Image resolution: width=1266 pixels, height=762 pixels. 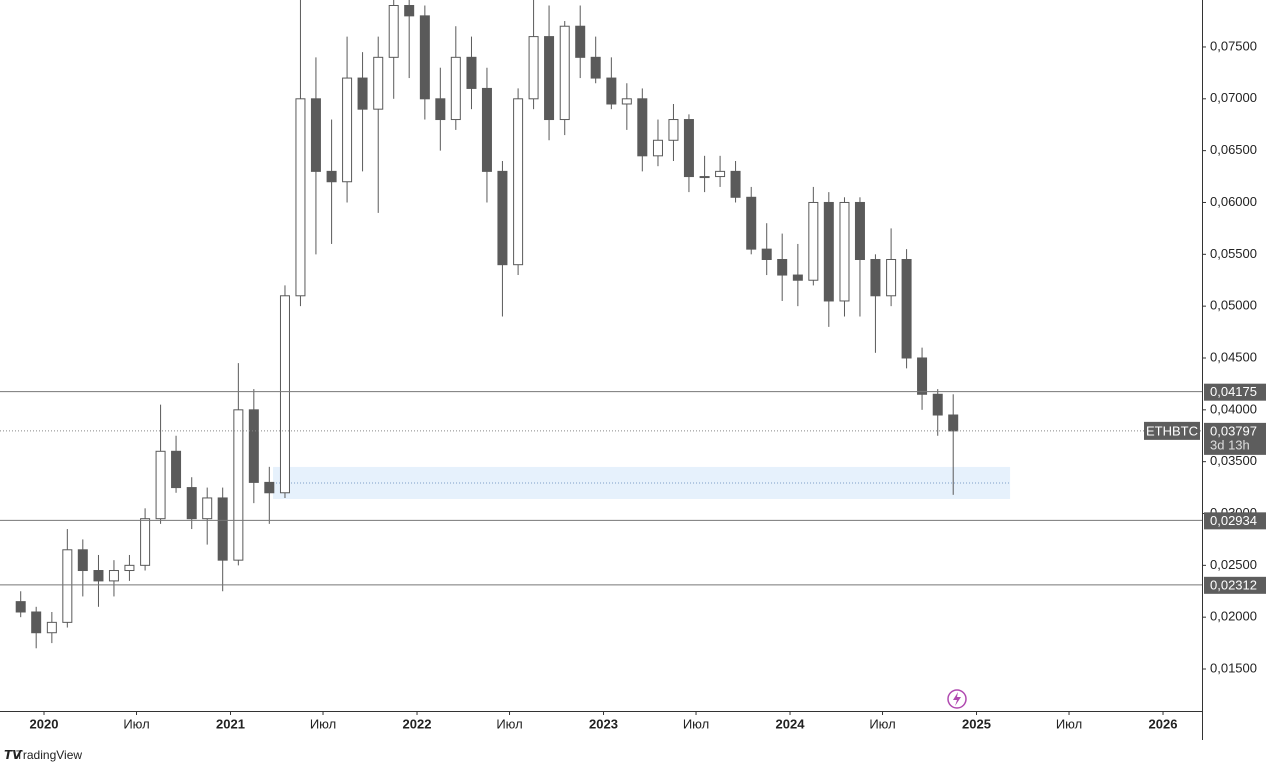 I want to click on y-tick-label: 0,04000, so click(x=1233, y=408).